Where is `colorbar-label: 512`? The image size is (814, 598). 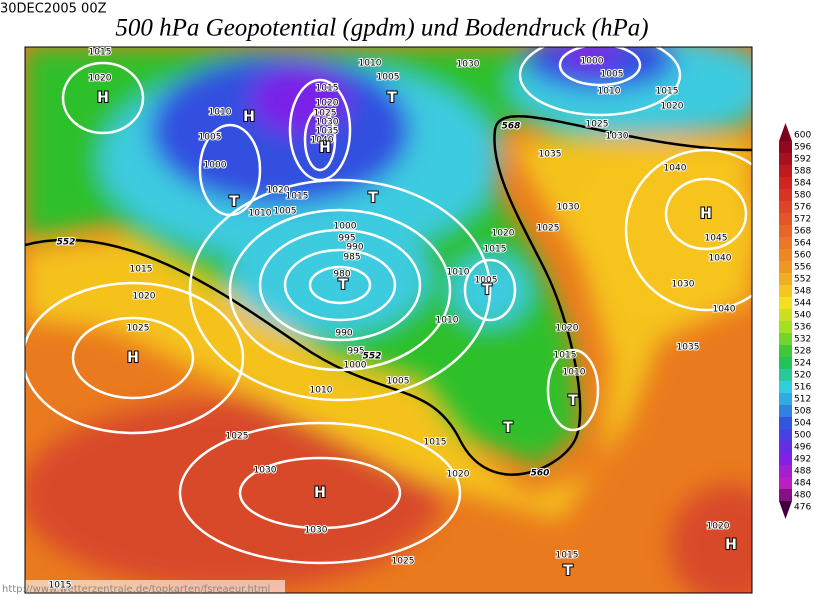
colorbar-label: 512 is located at coordinates (802, 400).